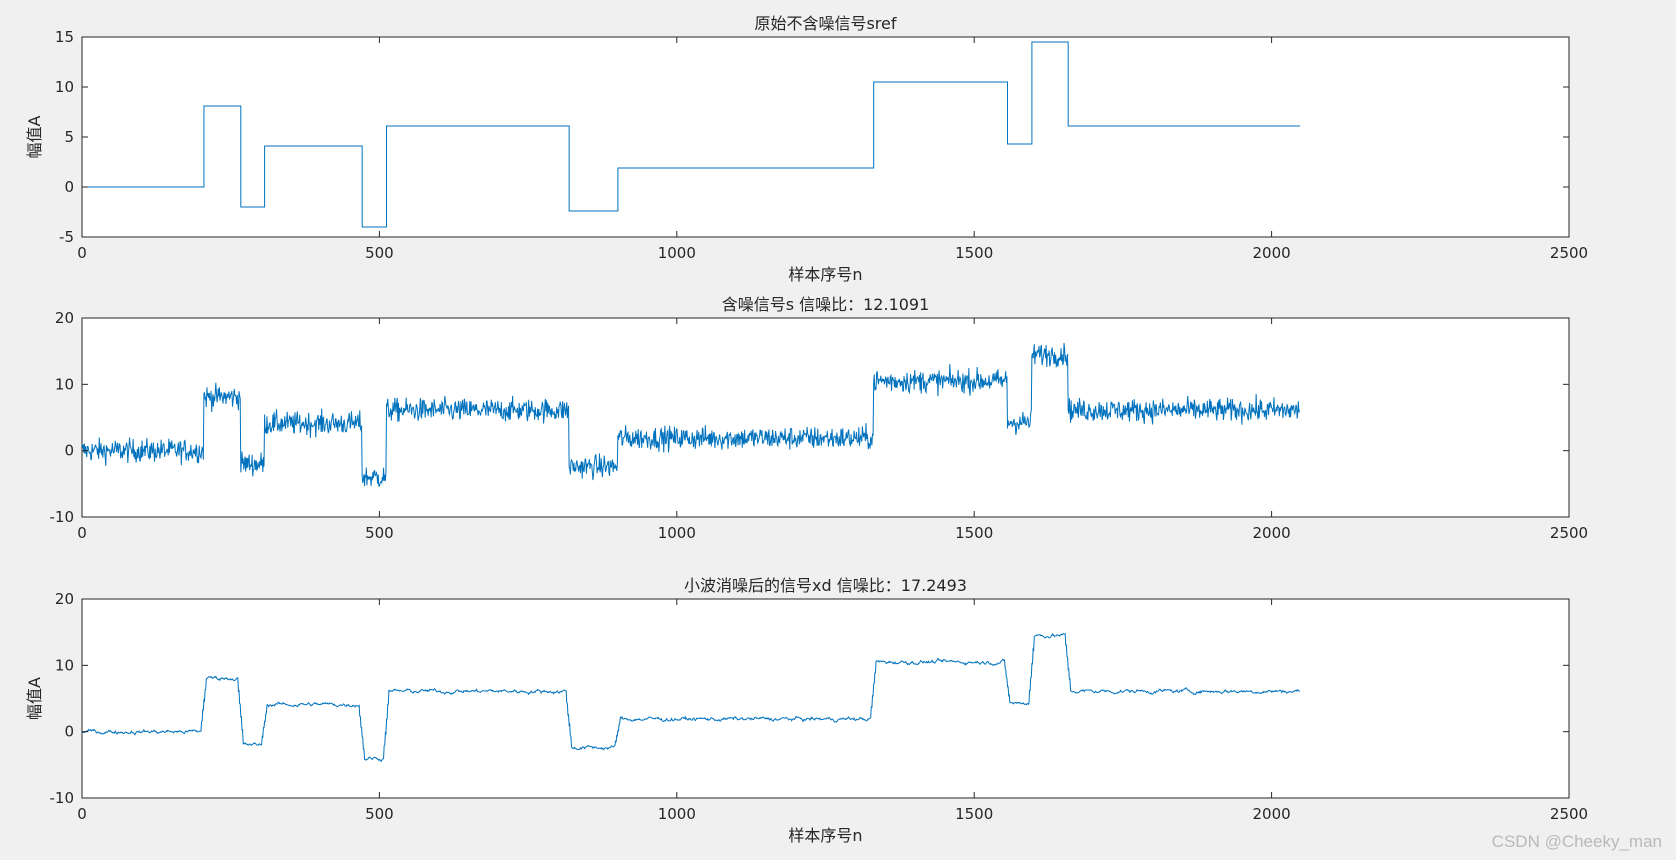 This screenshot has height=860, width=1676. What do you see at coordinates (825, 585) in the screenshot?
I see `axes-title: 小波消噪后的信号xd 信噪比：17.2493` at bounding box center [825, 585].